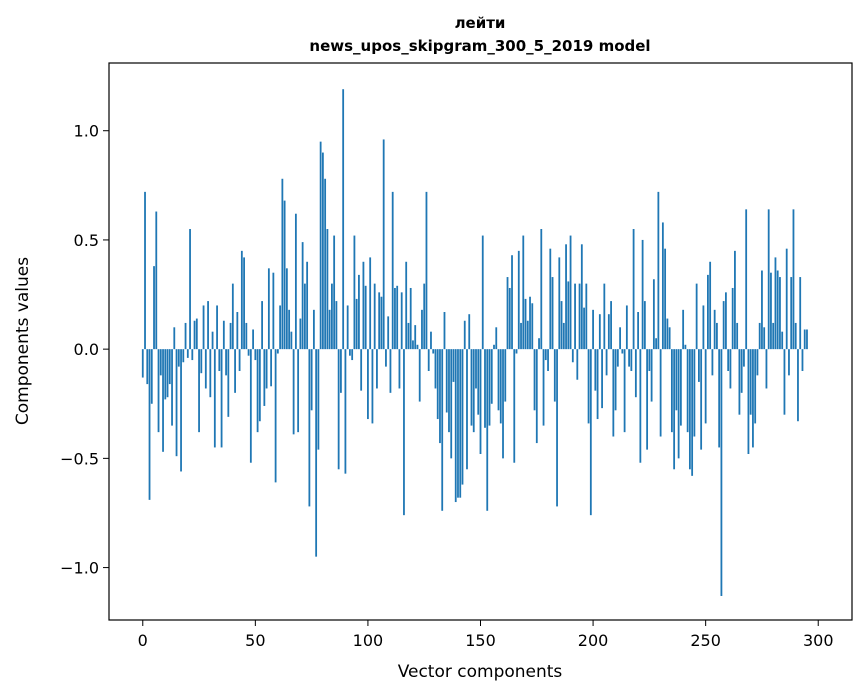  What do you see at coordinates (86, 240) in the screenshot?
I see `y-tick-label-3: 0.5` at bounding box center [86, 240].